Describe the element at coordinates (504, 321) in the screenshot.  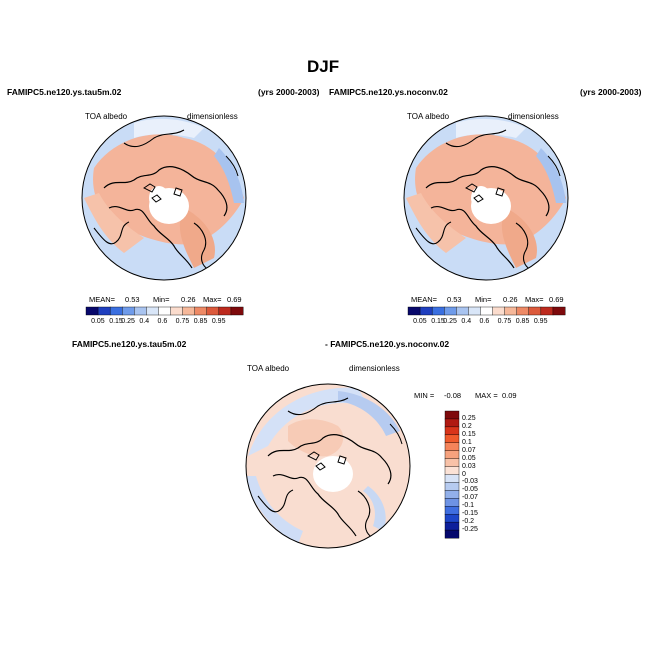
I see `panel2-colorbar-tick-label: 0.75` at that location.